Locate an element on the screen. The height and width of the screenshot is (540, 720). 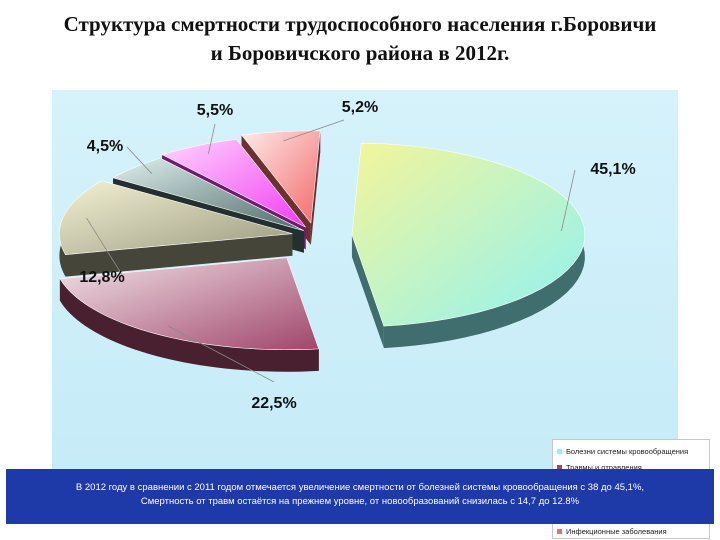
legend-swatch-trauma is located at coordinates (559, 467).